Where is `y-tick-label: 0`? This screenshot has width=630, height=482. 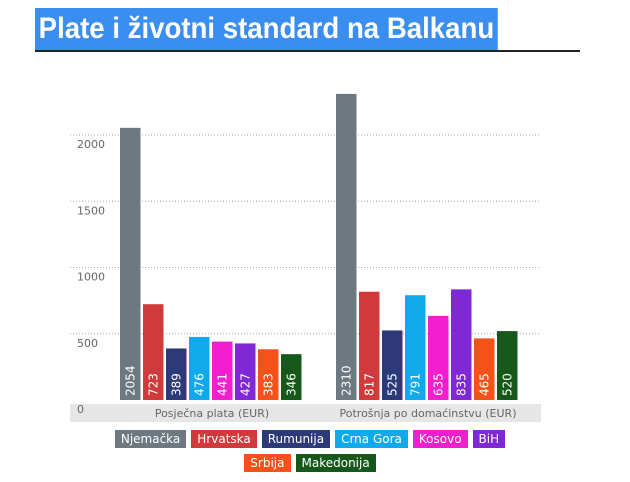 y-tick-label: 0 is located at coordinates (80, 409).